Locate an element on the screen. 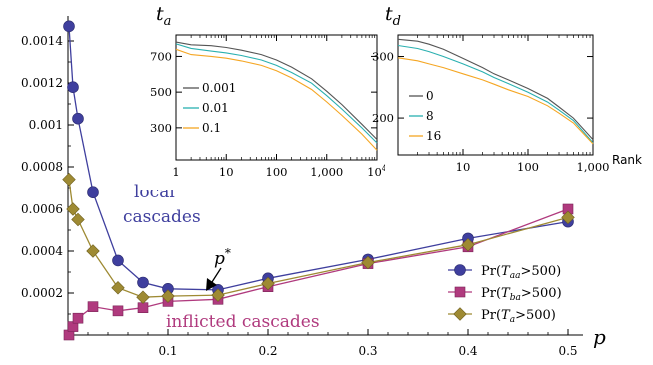 The height and width of the screenshot is (365, 653). pstar-arrow-shaft is located at coordinates (216, 275).